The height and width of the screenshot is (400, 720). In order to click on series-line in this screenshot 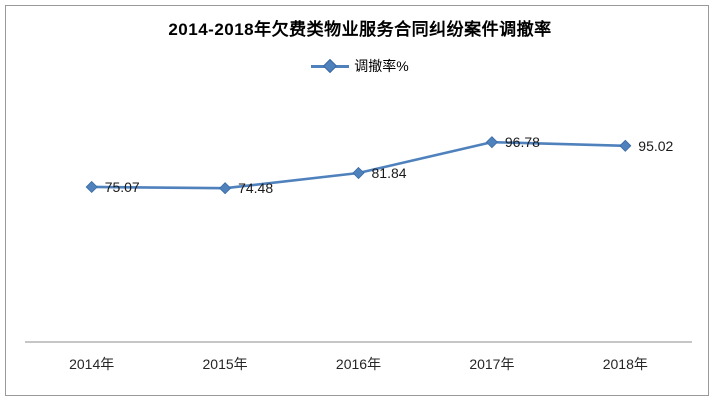, I will do `click(358, 165)`.